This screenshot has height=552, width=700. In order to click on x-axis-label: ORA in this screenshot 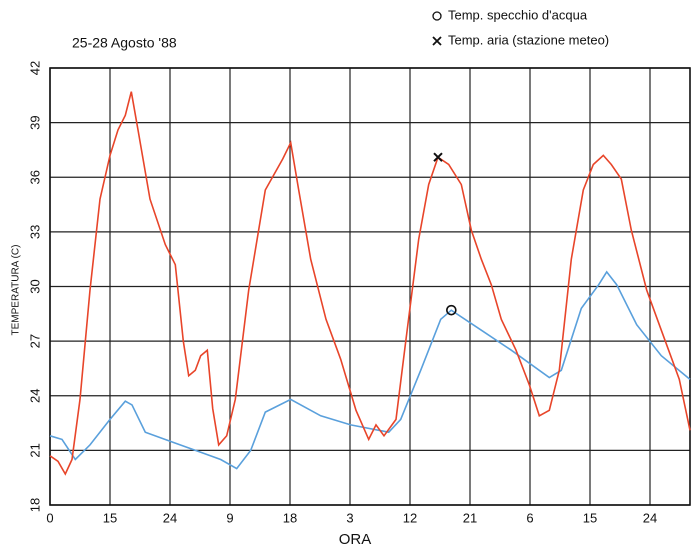, I will do `click(355, 539)`.